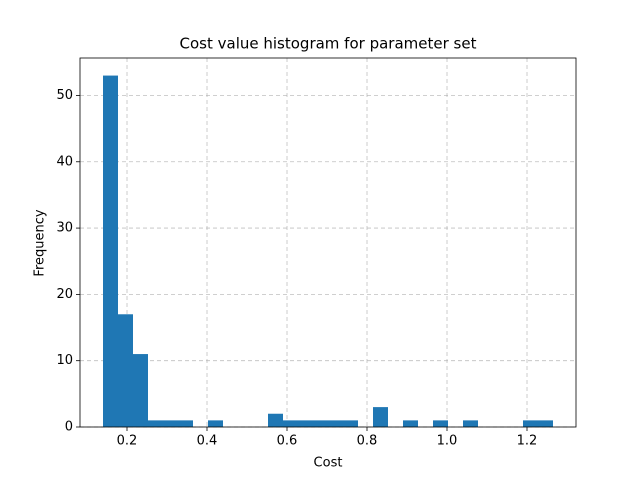  What do you see at coordinates (64, 161) in the screenshot?
I see `y-tick-label: 40` at bounding box center [64, 161].